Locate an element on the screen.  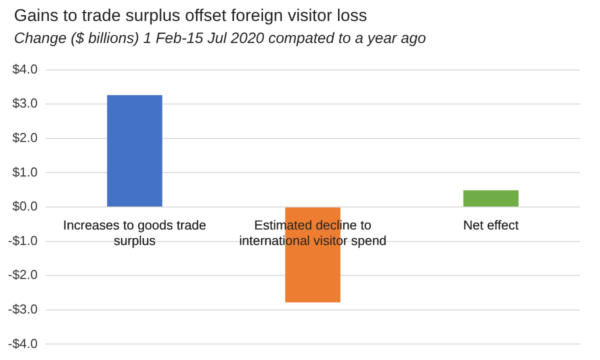
x-tick-label: Increases to goods trade surplus is located at coordinates (134, 232).